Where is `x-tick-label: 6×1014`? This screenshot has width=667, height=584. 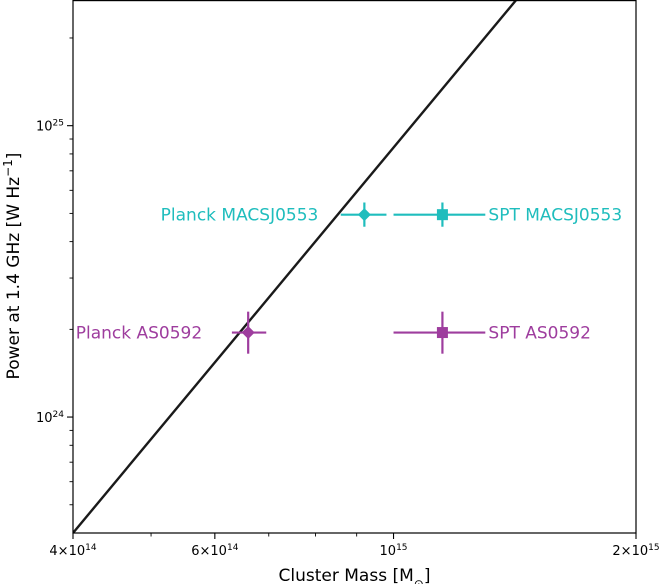
x-tick-label: 6×1014 is located at coordinates (214, 551).